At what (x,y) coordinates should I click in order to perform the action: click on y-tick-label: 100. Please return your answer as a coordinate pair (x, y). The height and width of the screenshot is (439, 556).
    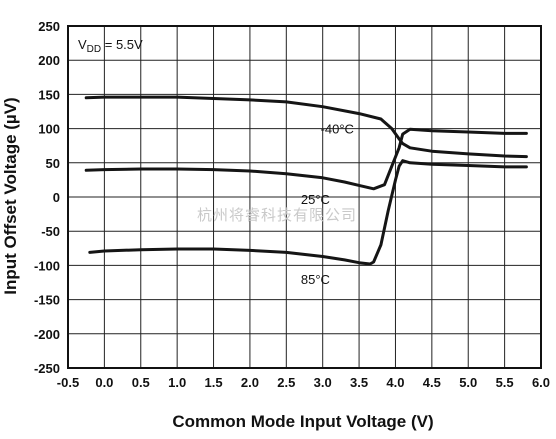
    Looking at the image, I should click on (49, 129).